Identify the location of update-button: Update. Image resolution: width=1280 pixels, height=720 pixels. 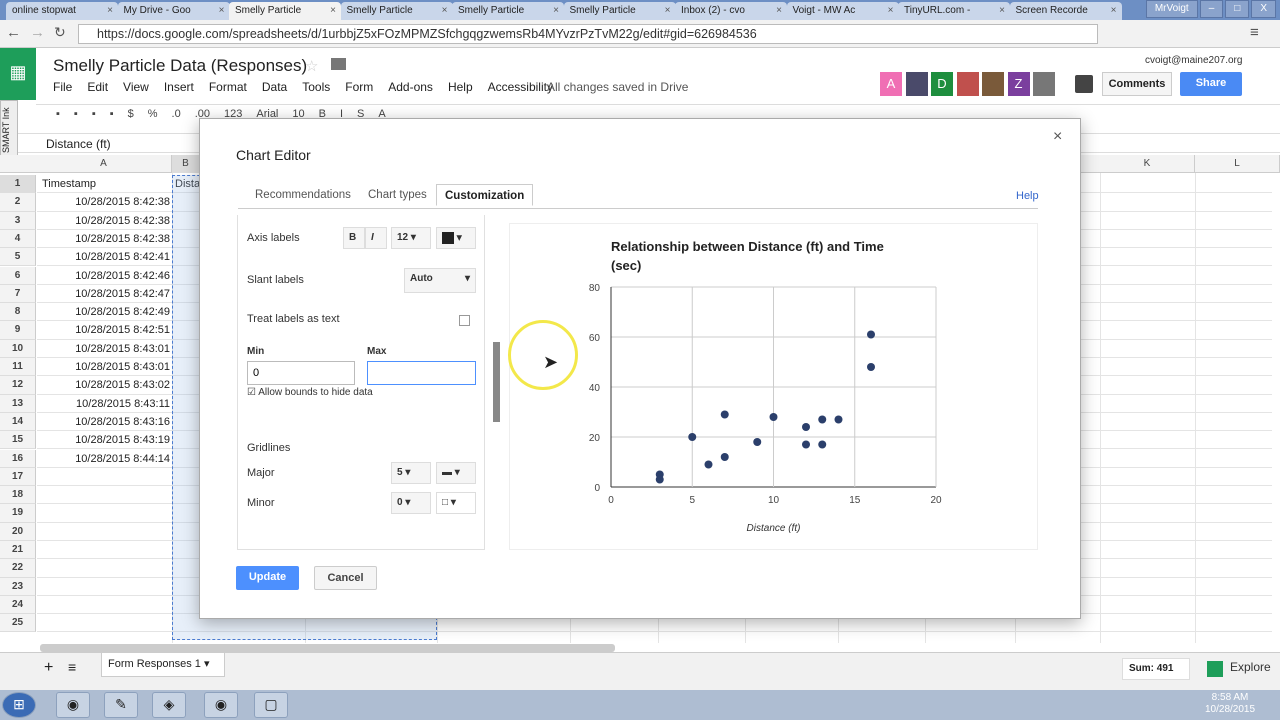
(267, 578).